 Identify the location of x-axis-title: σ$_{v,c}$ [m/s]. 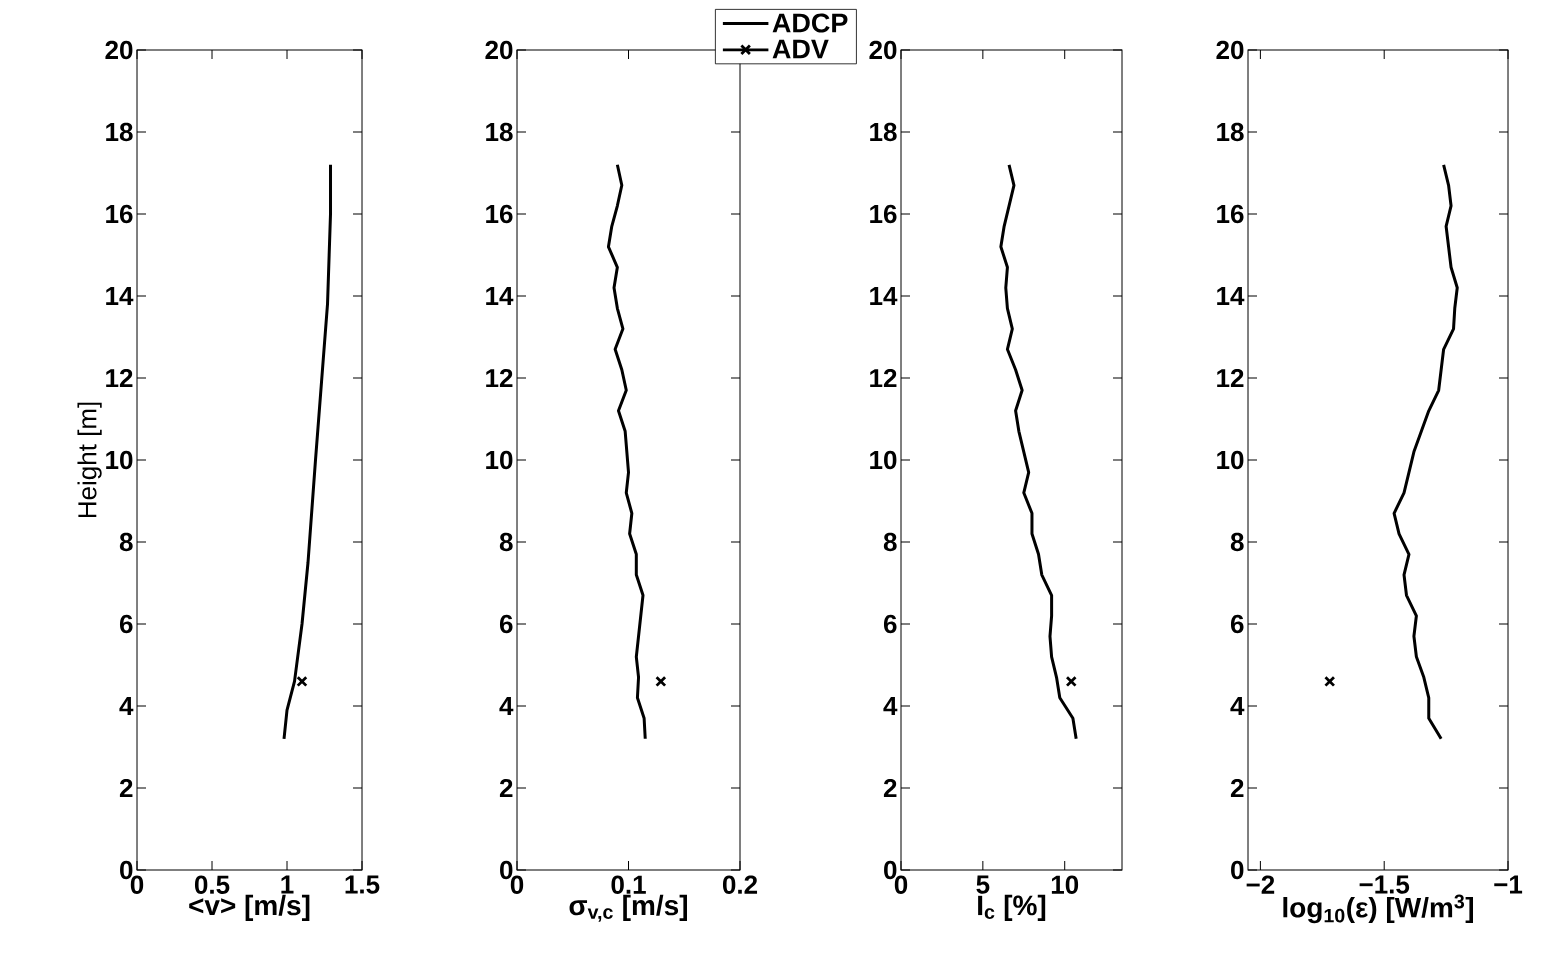
(628, 908).